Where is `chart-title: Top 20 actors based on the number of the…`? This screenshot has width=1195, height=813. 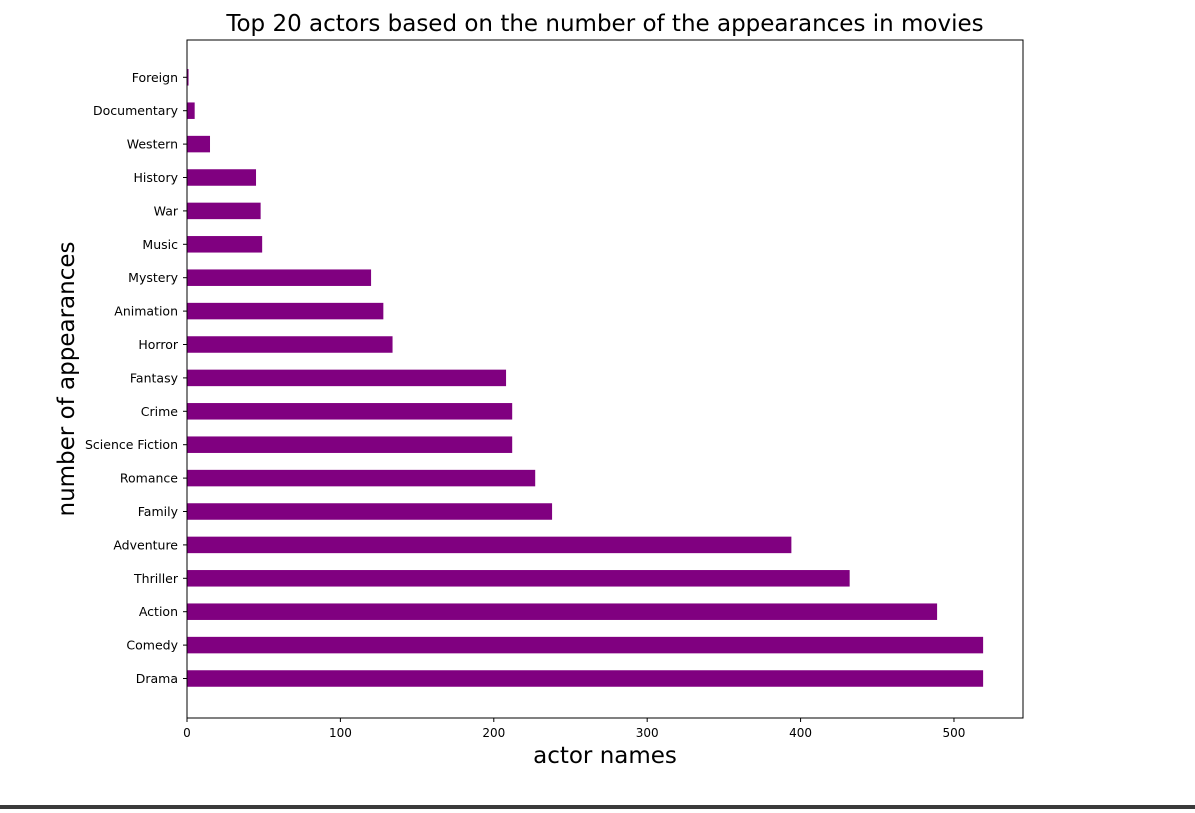
chart-title: Top 20 actors based on the number of the… is located at coordinates (604, 24).